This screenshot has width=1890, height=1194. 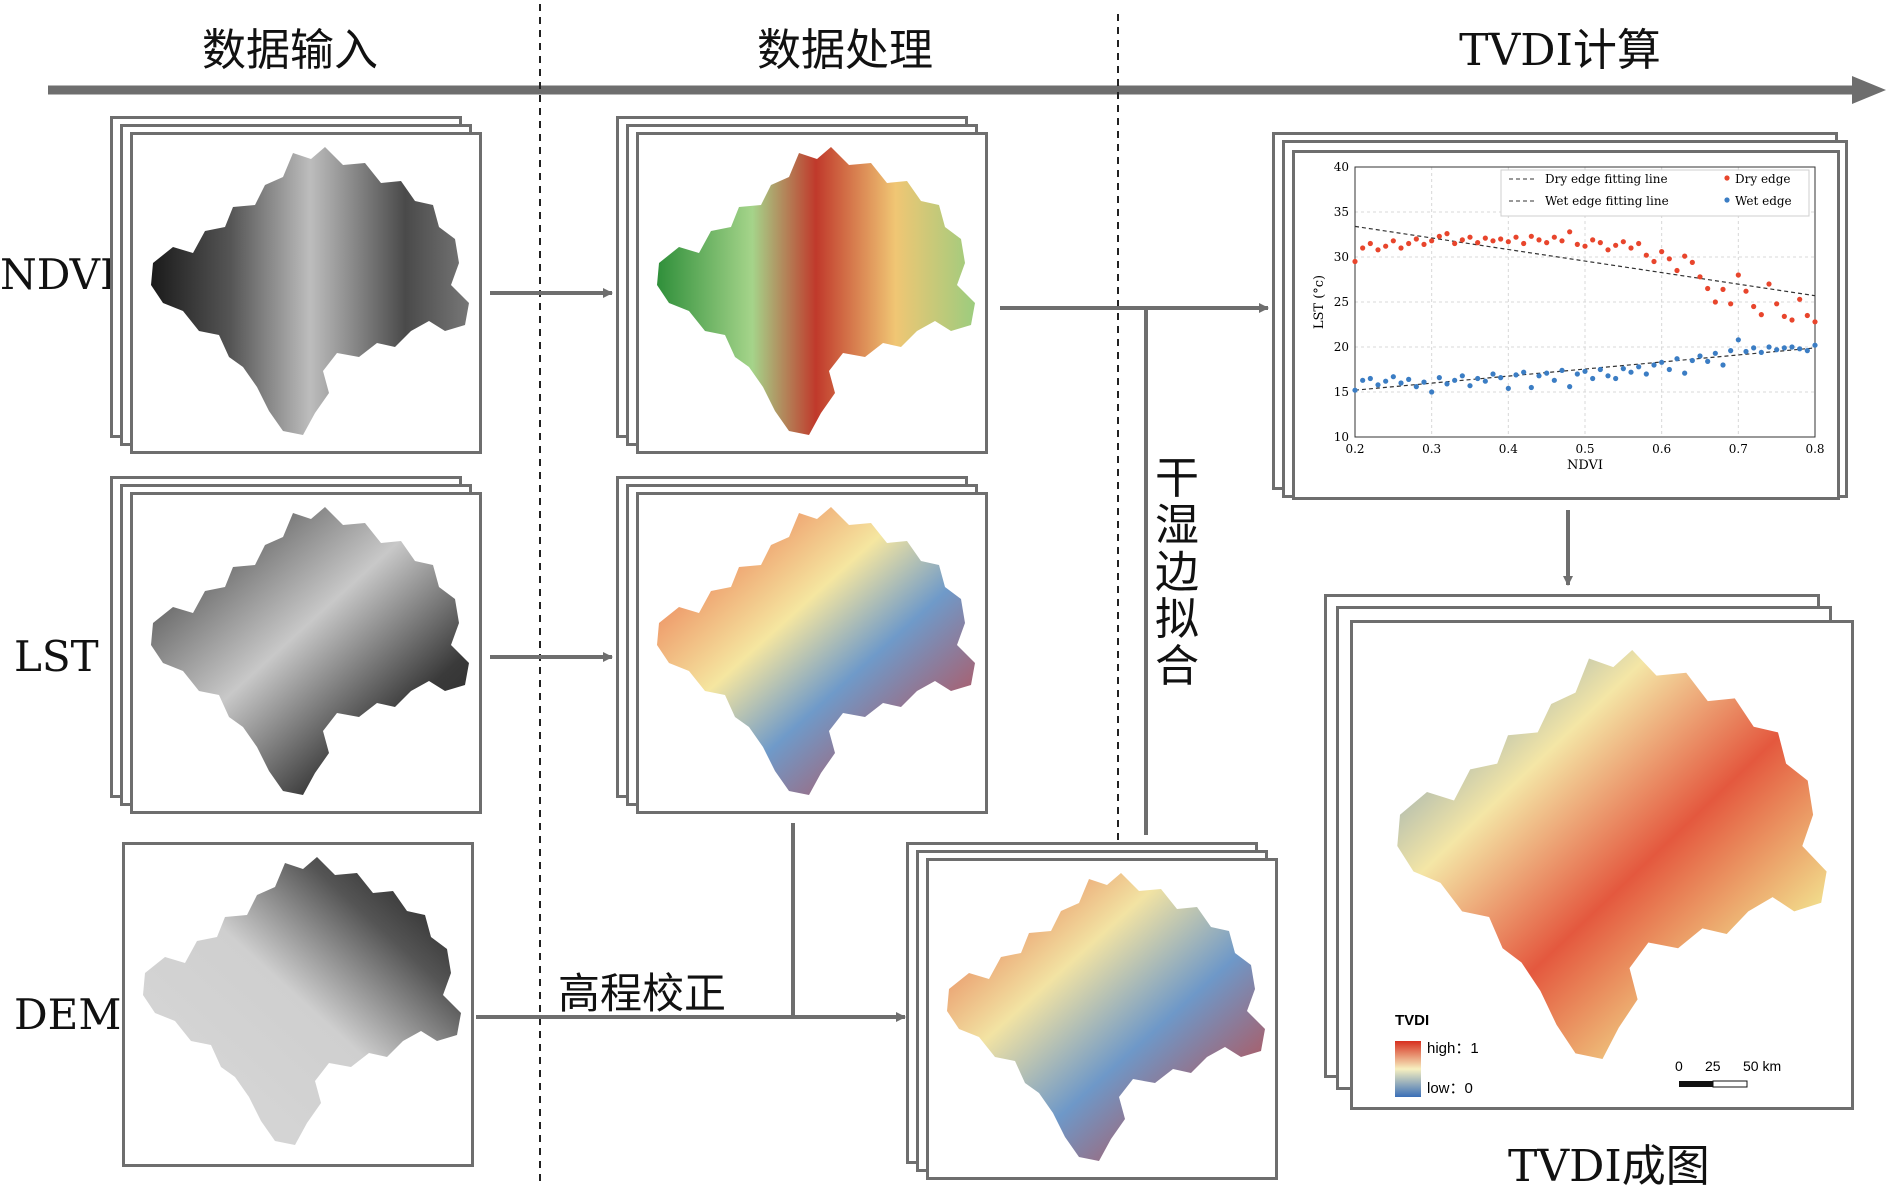 I want to click on chart-plot-area, so click(x=1585, y=302).